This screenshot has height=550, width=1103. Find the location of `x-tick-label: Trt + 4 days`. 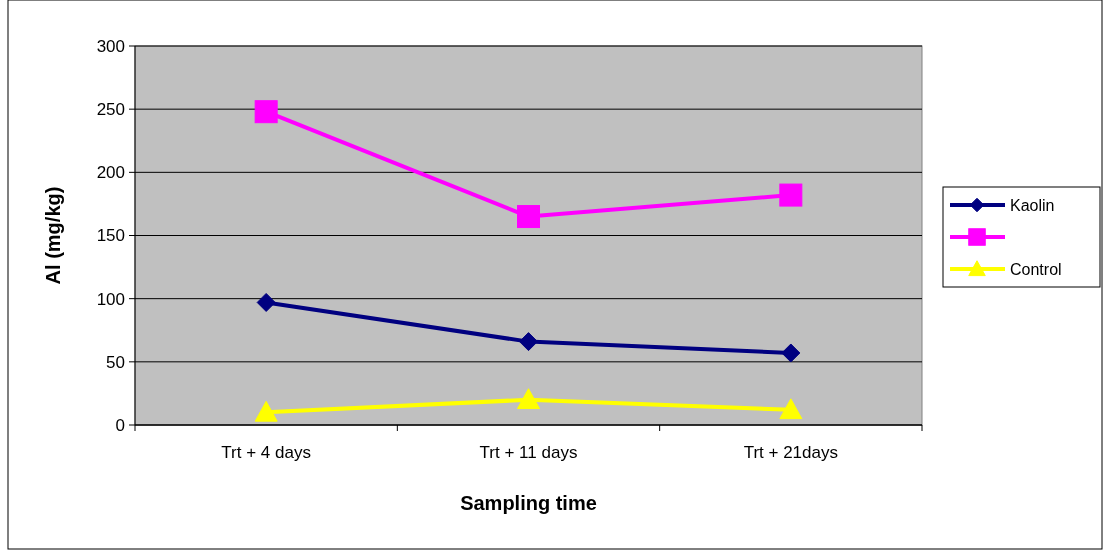

x-tick-label: Trt + 4 days is located at coordinates (266, 452).